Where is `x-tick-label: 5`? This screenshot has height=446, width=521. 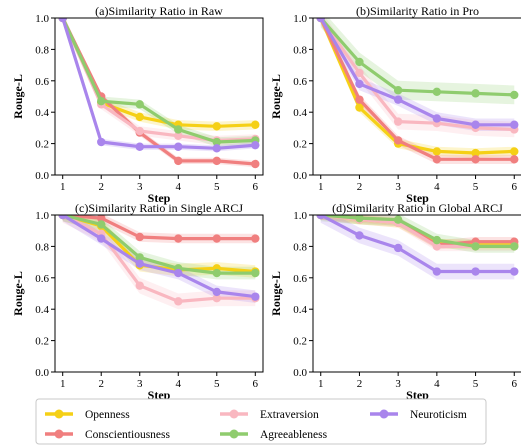
x-tick-label: 5 is located at coordinates (217, 384).